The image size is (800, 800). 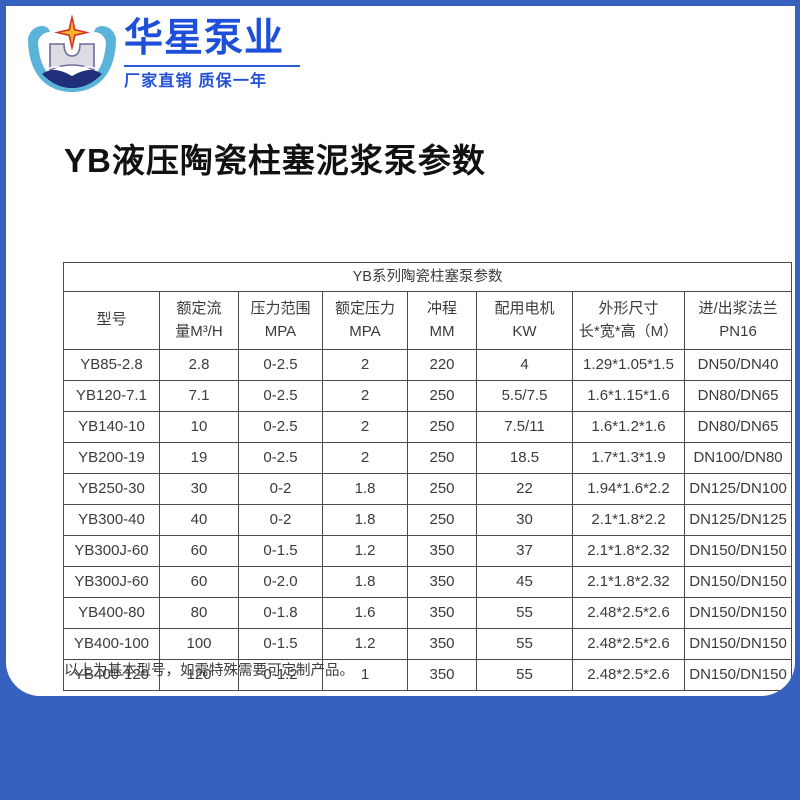 What do you see at coordinates (199, 427) in the screenshot?
I see `table-cell: 10` at bounding box center [199, 427].